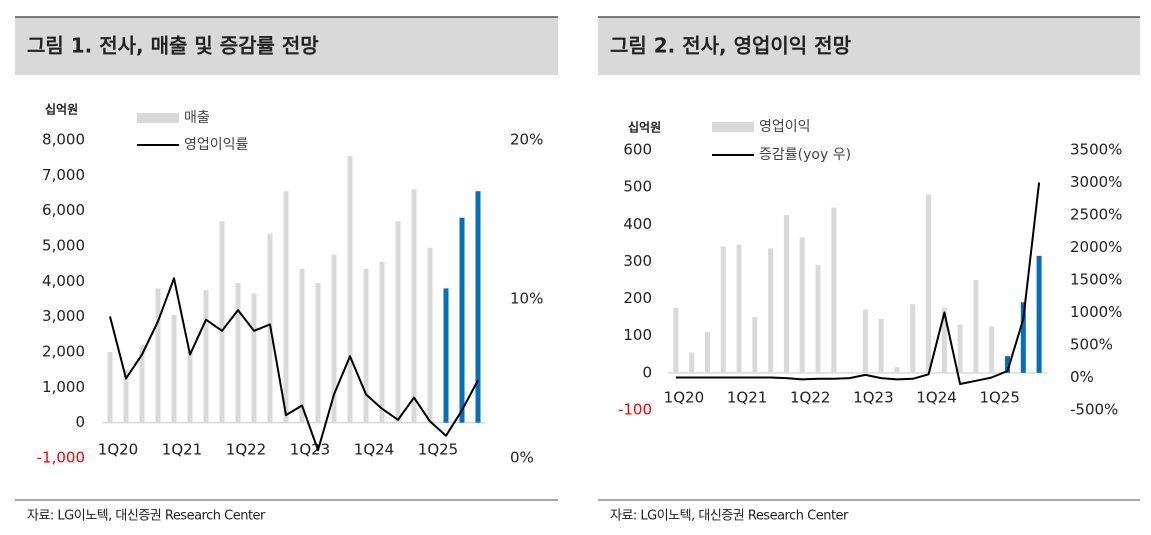 Image resolution: width=1151 pixels, height=535 pixels. What do you see at coordinates (1094, 410) in the screenshot?
I see `y2-tick-label: -500%` at bounding box center [1094, 410].